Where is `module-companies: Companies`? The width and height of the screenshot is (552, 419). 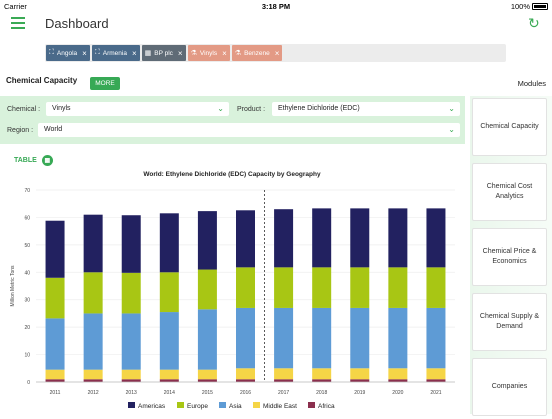
module-companies: Companies is located at coordinates (509, 387).